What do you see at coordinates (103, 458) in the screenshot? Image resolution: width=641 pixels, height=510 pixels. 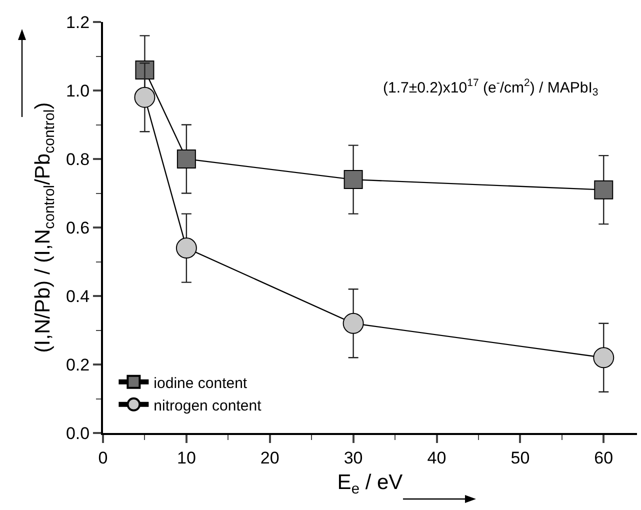 I see `x-tick-label: 0` at bounding box center [103, 458].